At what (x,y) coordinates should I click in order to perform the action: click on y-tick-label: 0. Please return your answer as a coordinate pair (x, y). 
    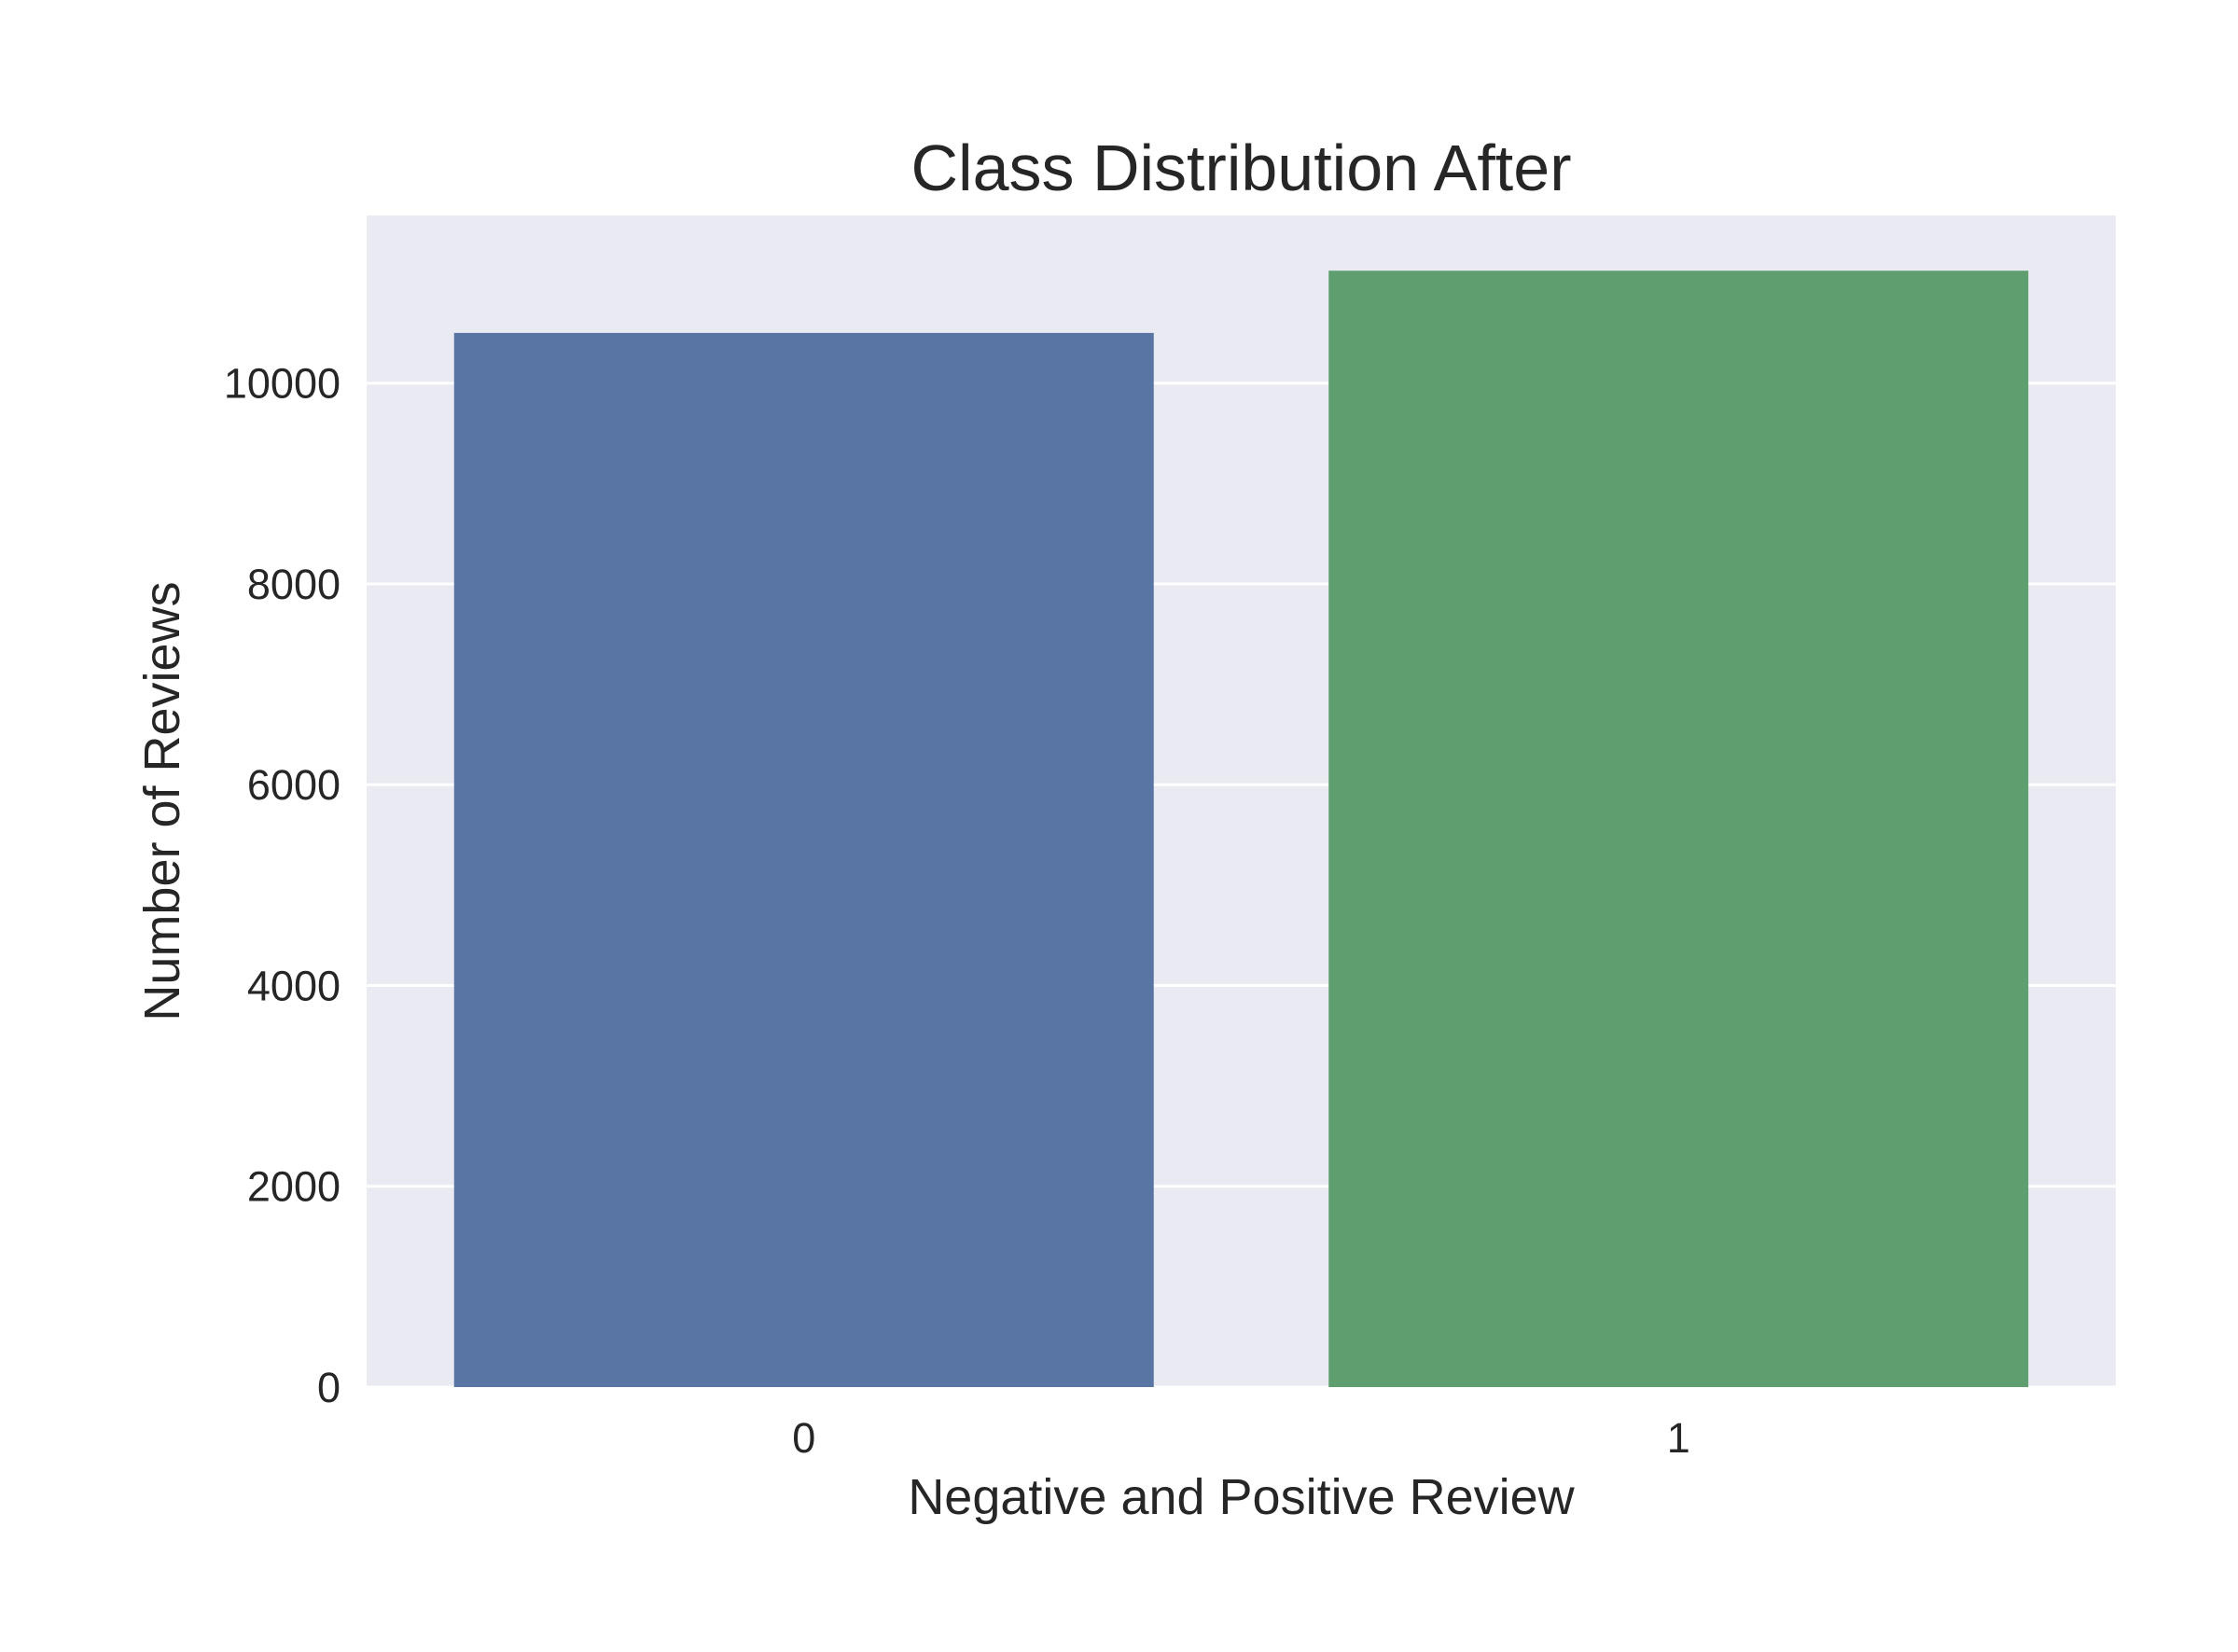
    Looking at the image, I should click on (329, 1387).